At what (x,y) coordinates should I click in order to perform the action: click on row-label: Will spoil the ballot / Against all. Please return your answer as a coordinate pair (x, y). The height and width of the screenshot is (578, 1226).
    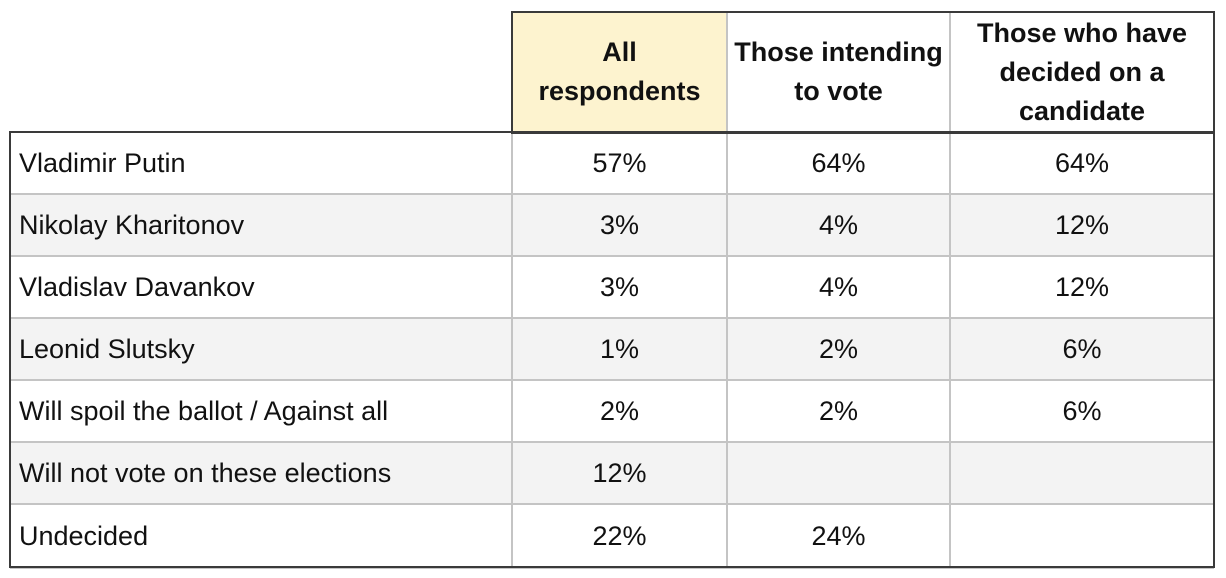
    Looking at the image, I should click on (261, 411).